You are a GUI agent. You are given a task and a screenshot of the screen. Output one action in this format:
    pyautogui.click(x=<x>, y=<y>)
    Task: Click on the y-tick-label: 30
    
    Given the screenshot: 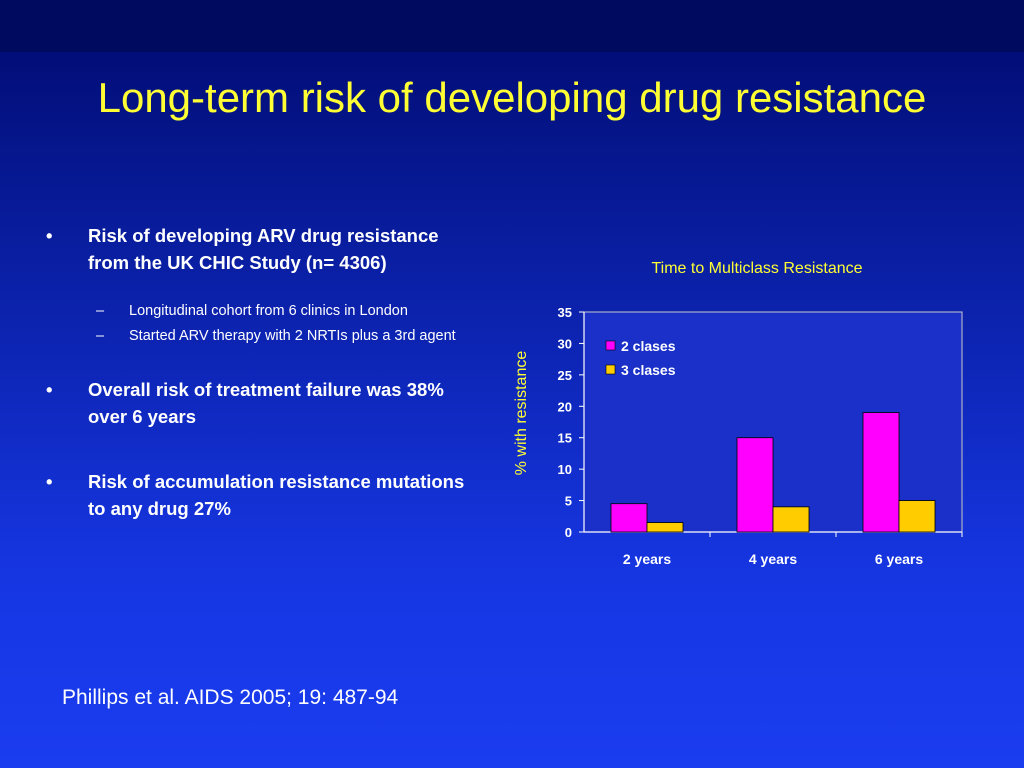 What is the action you would take?
    pyautogui.click(x=565, y=343)
    